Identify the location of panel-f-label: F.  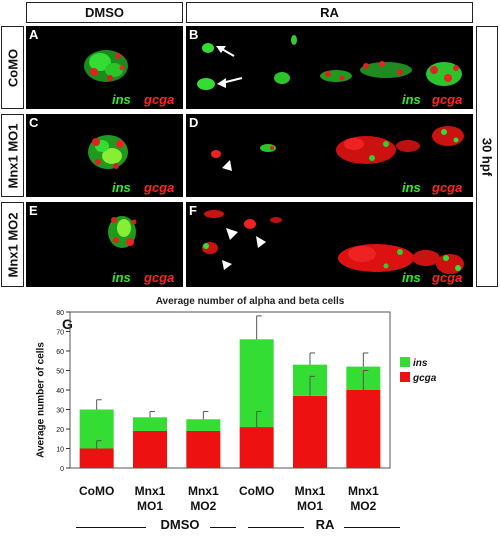
(193, 210).